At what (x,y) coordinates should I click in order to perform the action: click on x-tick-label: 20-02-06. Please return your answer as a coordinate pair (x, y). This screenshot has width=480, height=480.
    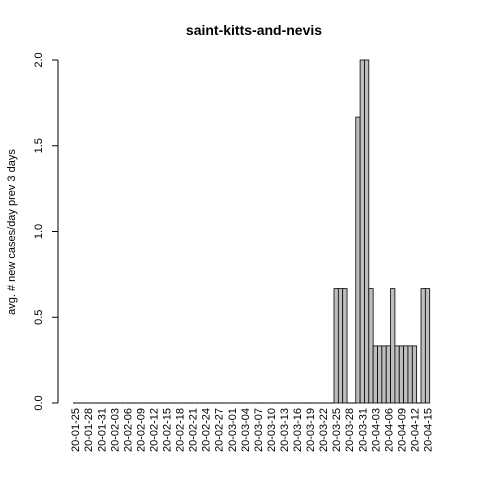
    Looking at the image, I should click on (128, 430).